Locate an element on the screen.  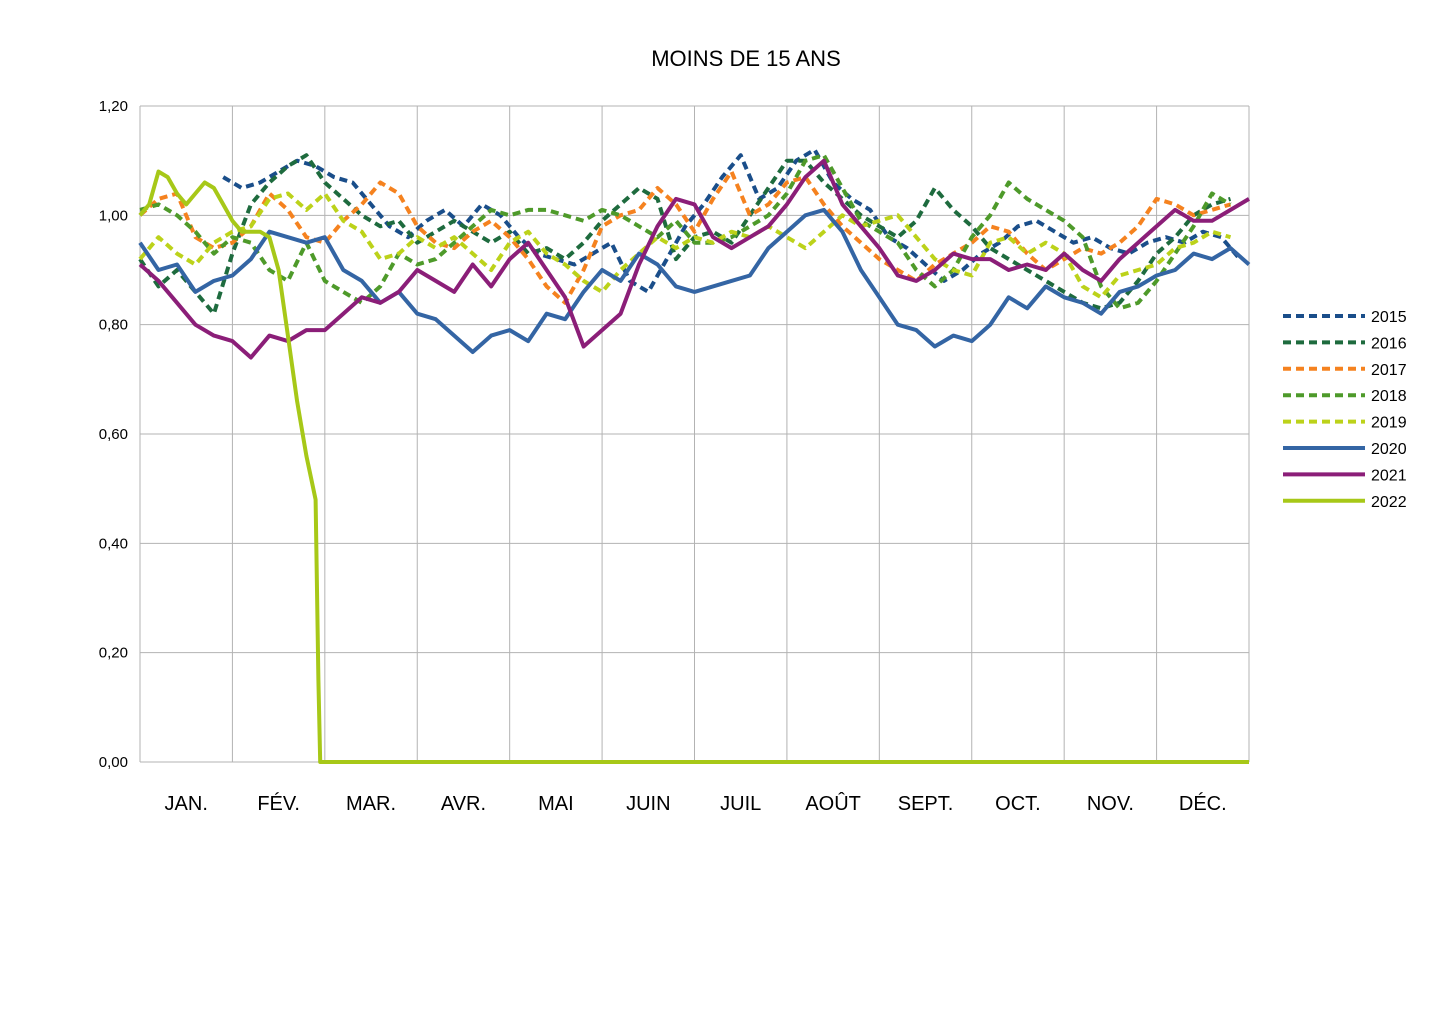
legend-label-2022: 2022 is located at coordinates (1389, 502).